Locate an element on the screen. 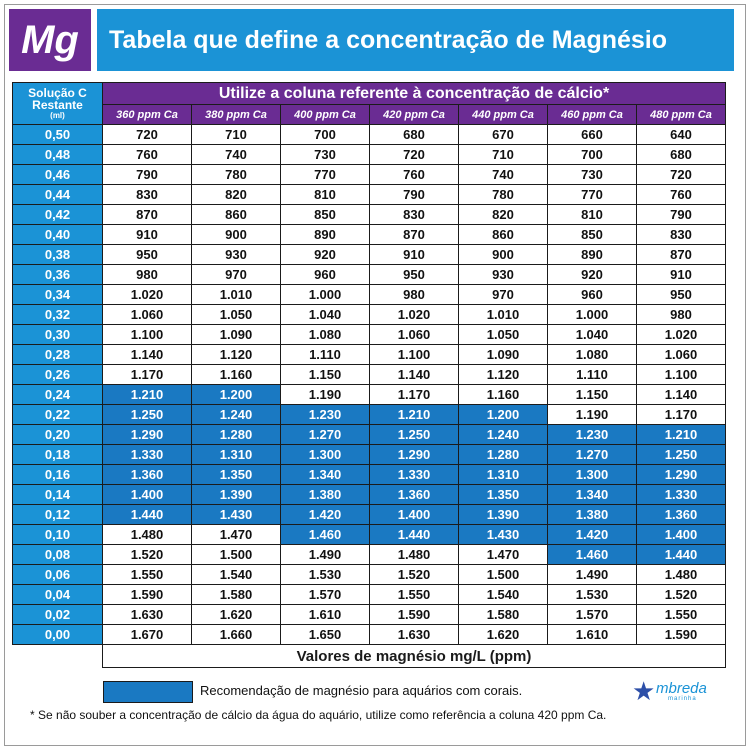 Image resolution: width=750 pixels, height=750 pixels. table-cell: 1.160 is located at coordinates (236, 374).